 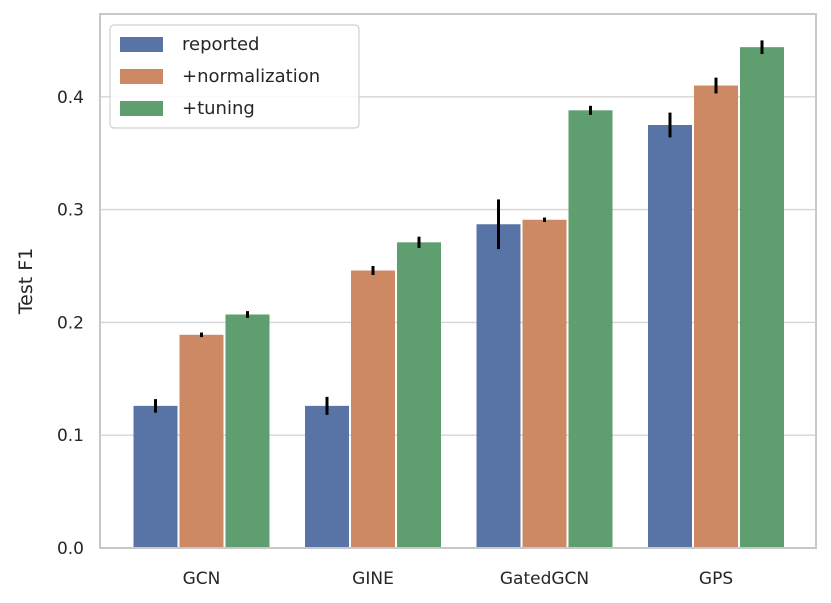 What do you see at coordinates (26, 281) in the screenshot?
I see `y-axis-label: Test F1` at bounding box center [26, 281].